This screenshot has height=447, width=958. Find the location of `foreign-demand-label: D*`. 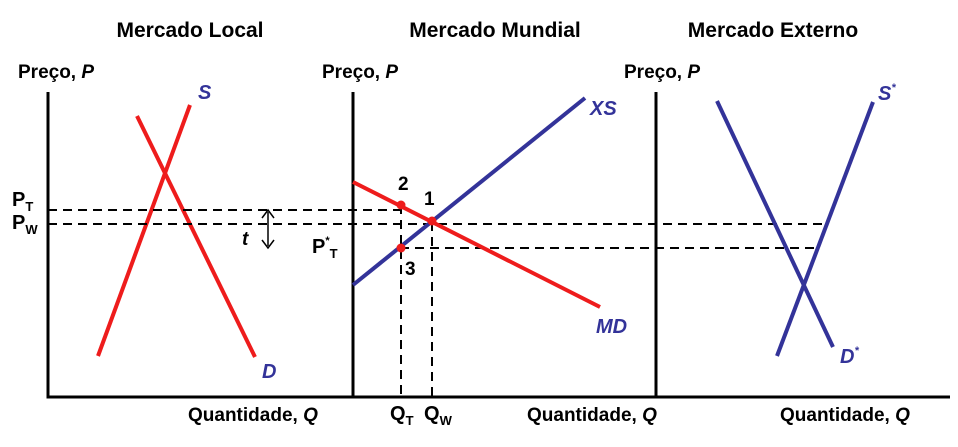

foreign-demand-label: D* is located at coordinates (849, 356).